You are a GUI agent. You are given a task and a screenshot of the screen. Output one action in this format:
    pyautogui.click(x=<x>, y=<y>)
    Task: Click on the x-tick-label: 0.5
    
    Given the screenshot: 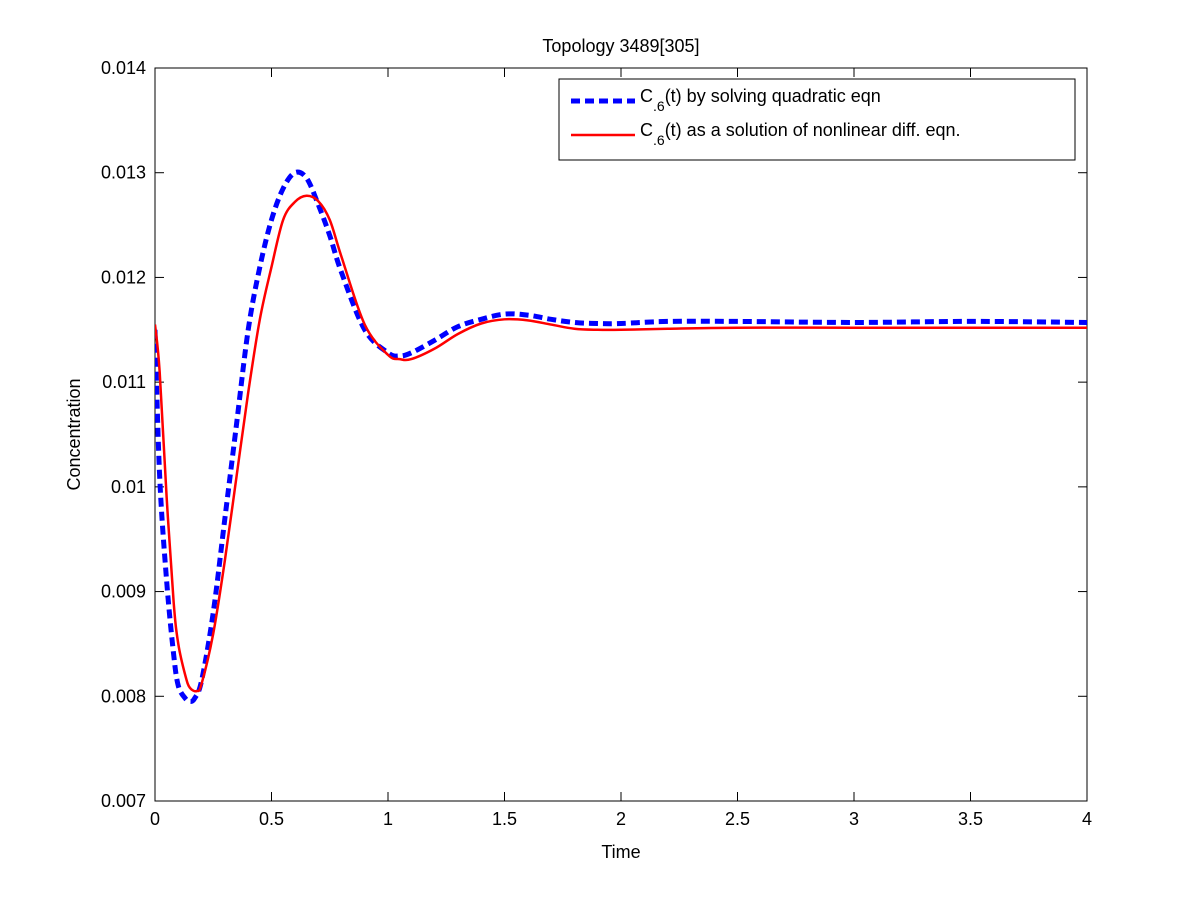 What is the action you would take?
    pyautogui.click(x=271, y=819)
    